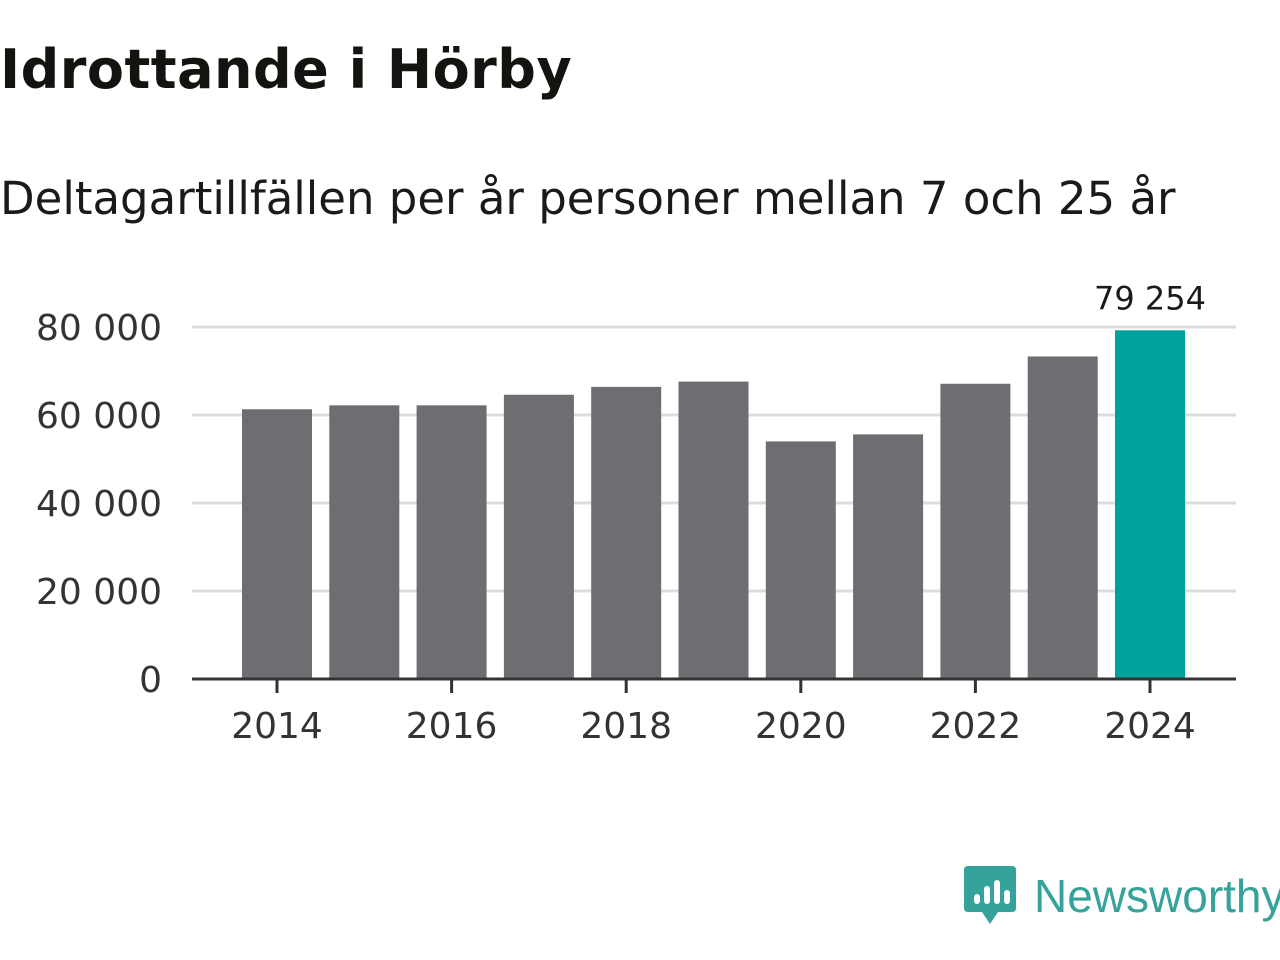 The width and height of the screenshot is (1280, 960). What do you see at coordinates (538, 536) in the screenshot?
I see `bar-2017` at bounding box center [538, 536].